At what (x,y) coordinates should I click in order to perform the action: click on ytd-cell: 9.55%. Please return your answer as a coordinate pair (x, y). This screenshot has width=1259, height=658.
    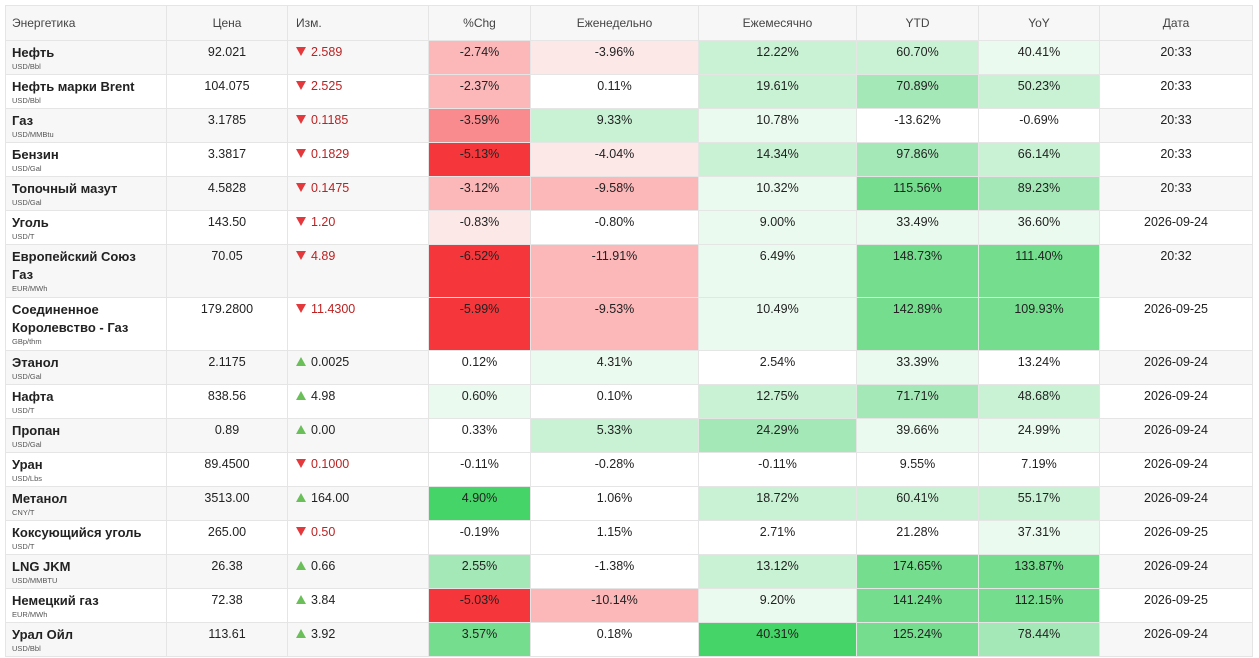
    Looking at the image, I should click on (917, 469).